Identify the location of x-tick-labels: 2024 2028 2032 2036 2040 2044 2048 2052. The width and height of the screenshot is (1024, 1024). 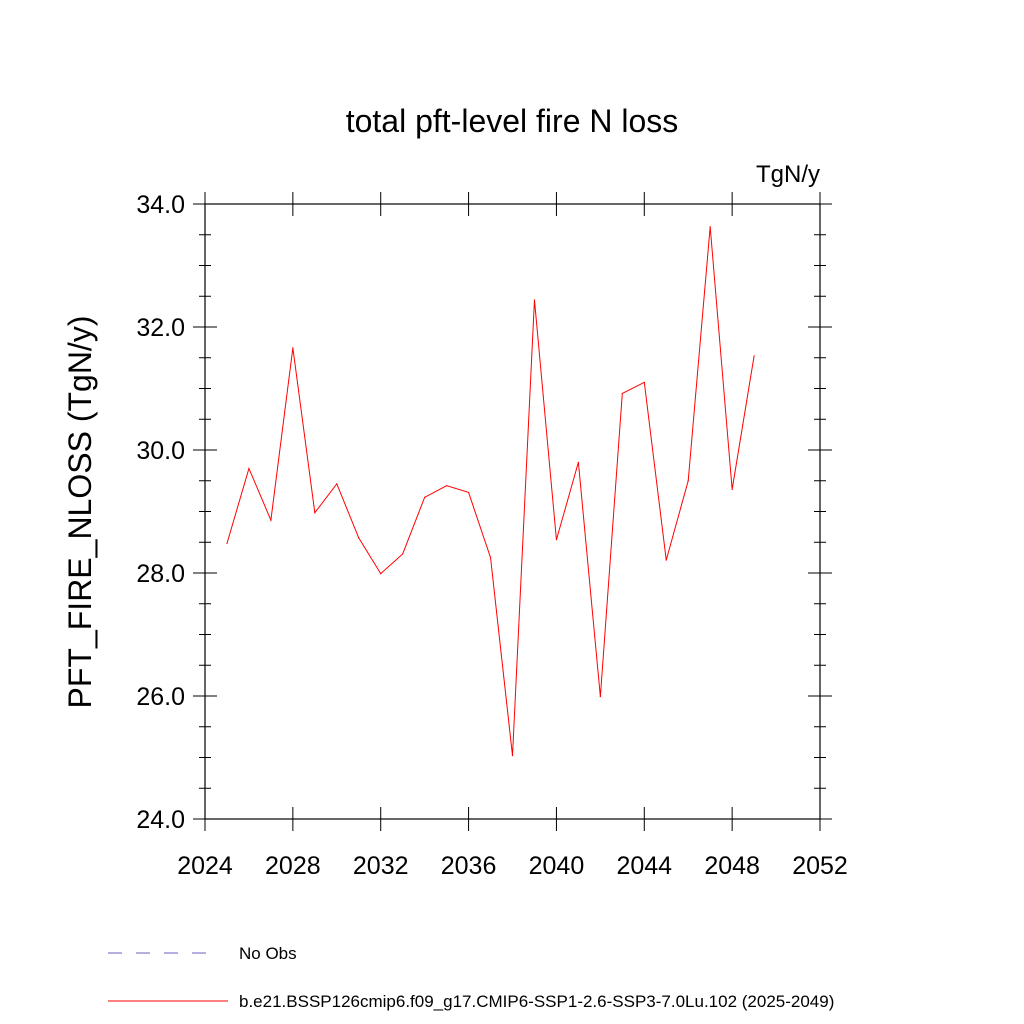
(512, 866).